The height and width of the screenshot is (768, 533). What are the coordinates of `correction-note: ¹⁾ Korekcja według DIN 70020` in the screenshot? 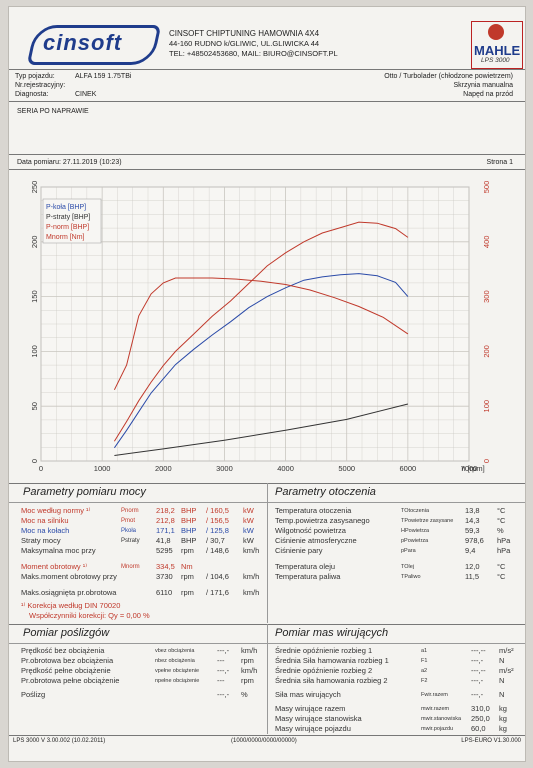 It's located at (71, 605).